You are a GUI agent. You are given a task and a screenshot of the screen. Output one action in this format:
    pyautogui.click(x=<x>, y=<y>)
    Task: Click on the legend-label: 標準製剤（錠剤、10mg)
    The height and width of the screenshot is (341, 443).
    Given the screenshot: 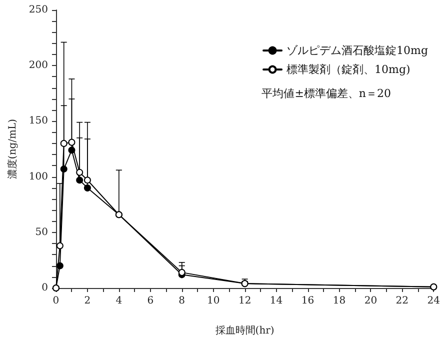 What is the action you would take?
    pyautogui.click(x=348, y=69)
    